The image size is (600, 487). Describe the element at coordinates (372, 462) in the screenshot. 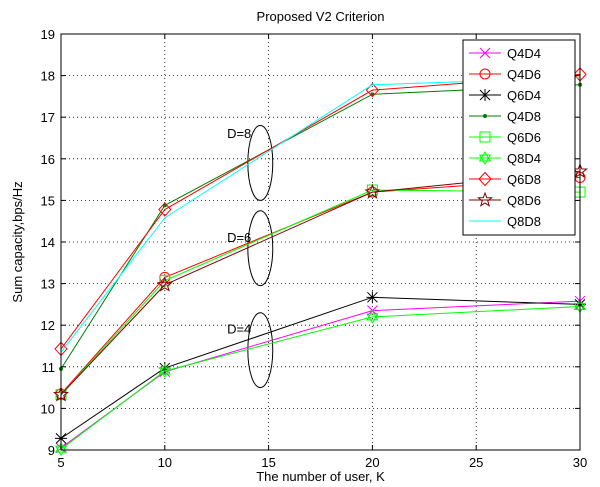

I see `x-tick-label: 20` at that location.